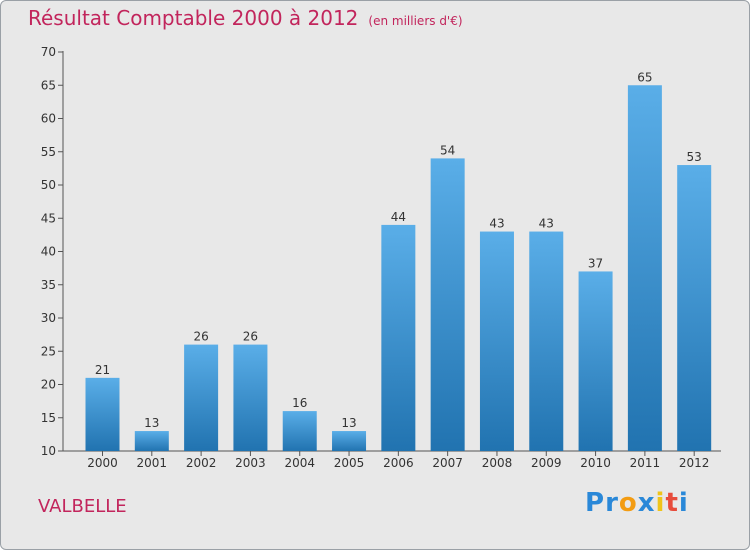  Describe the element at coordinates (546, 341) in the screenshot. I see `bar-2009` at that location.